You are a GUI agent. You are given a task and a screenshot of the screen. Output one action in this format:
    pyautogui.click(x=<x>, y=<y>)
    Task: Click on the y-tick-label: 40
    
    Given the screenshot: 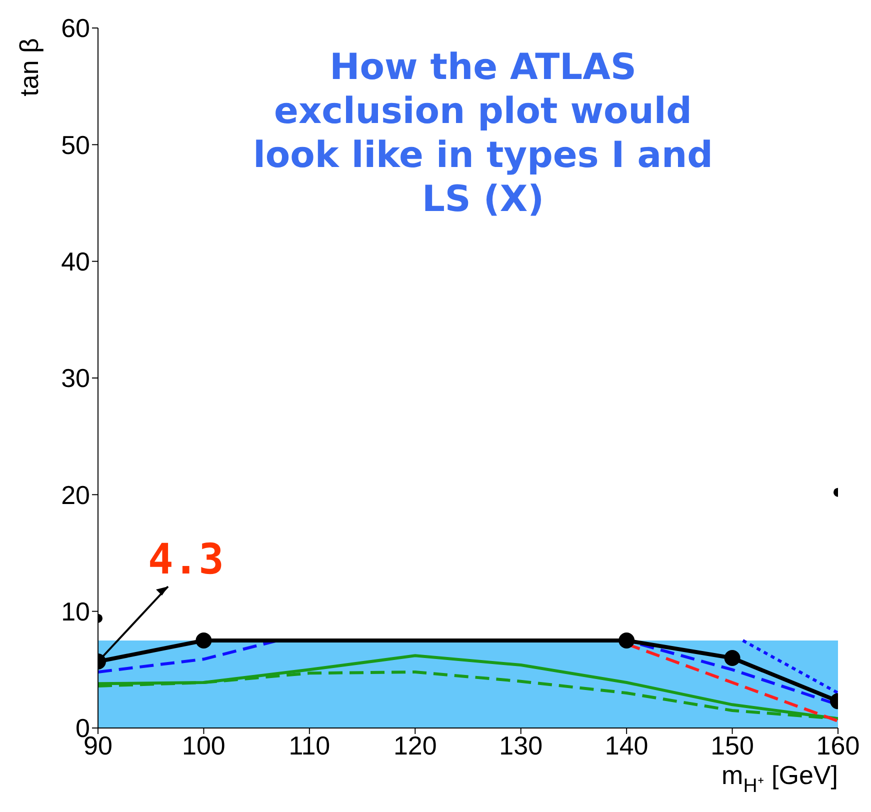 What is the action you would take?
    pyautogui.click(x=75, y=261)
    